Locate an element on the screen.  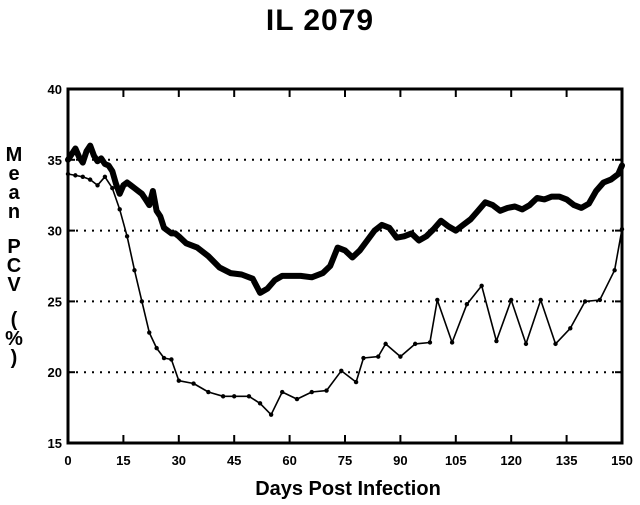
y-tick-label: 40 is located at coordinates (55, 89).